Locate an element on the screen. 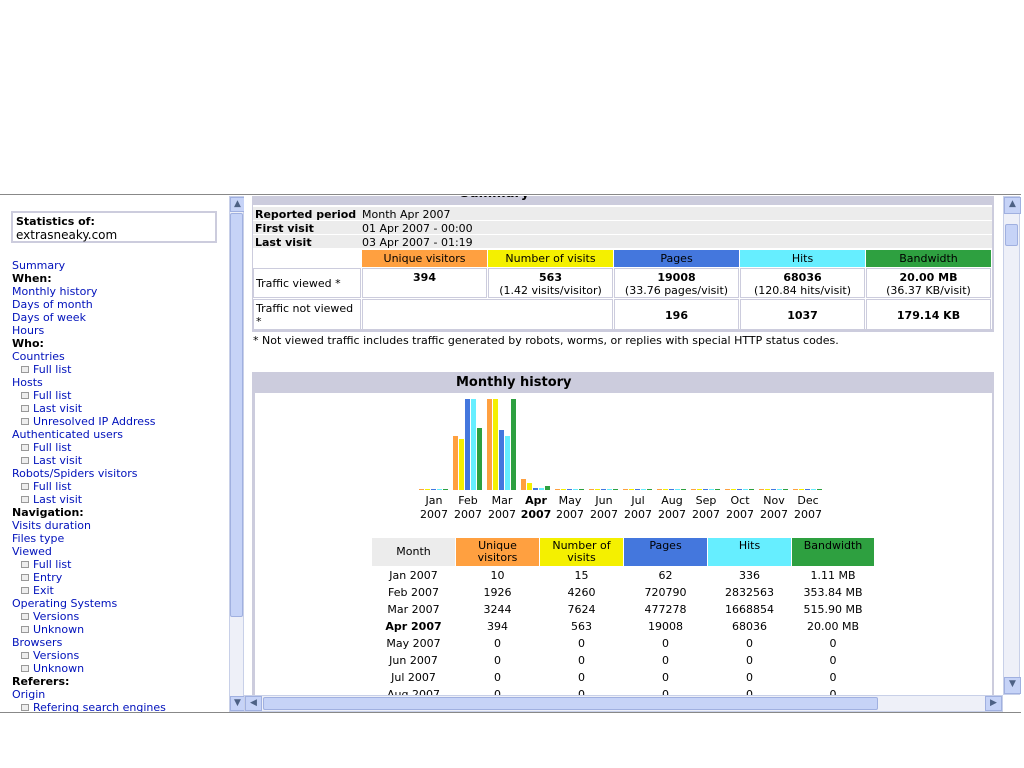  menu-link: Robots/Spiders visitors is located at coordinates (75, 473).